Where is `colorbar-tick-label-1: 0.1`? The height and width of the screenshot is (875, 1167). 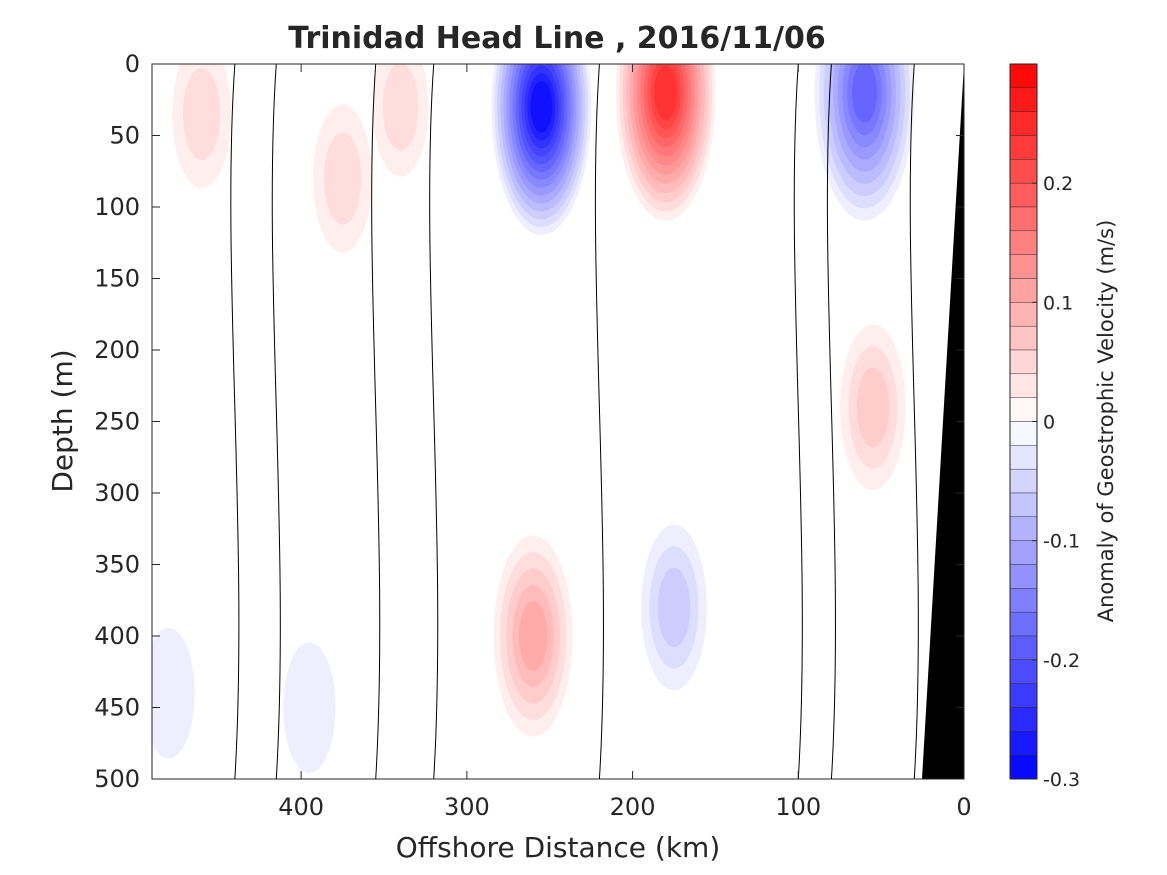
colorbar-tick-label-1: 0.1 is located at coordinates (1058, 303).